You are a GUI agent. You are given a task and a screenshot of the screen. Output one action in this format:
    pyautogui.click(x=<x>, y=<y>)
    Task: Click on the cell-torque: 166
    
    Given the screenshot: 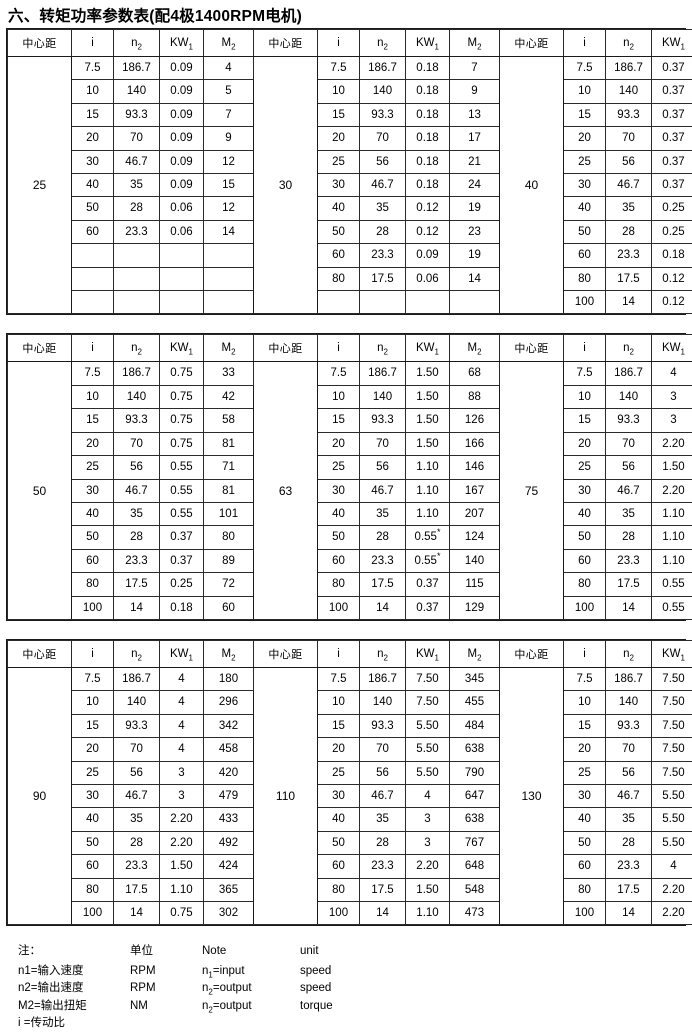 What is the action you would take?
    pyautogui.click(x=475, y=443)
    